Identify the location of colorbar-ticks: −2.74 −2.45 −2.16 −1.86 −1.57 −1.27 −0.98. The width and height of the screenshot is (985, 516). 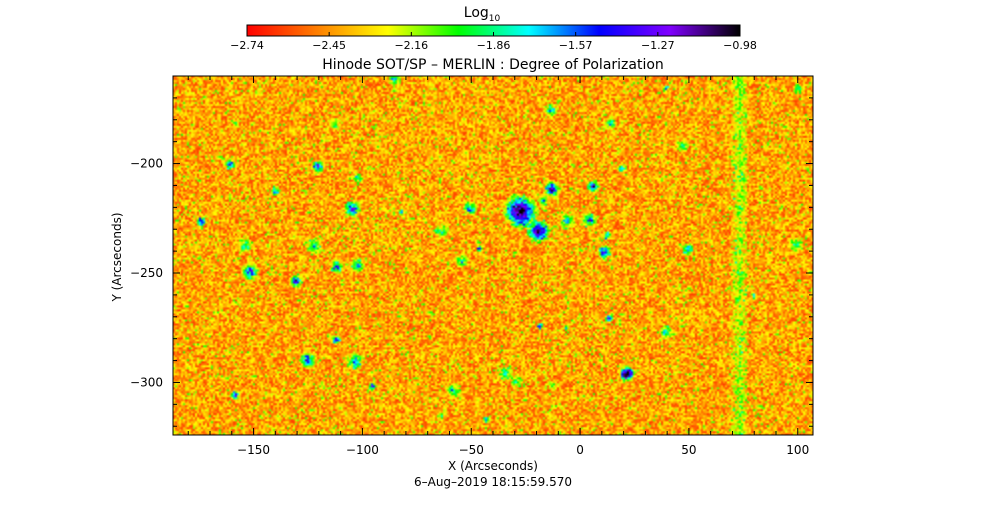
(493, 42).